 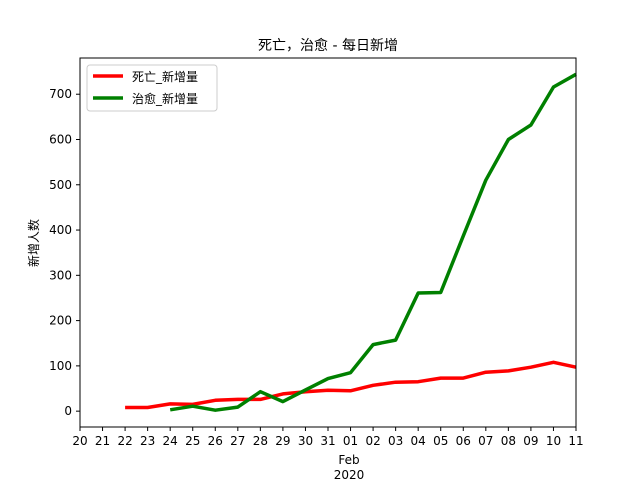 I want to click on y-axis-title: 新增人数, so click(x=33, y=243).